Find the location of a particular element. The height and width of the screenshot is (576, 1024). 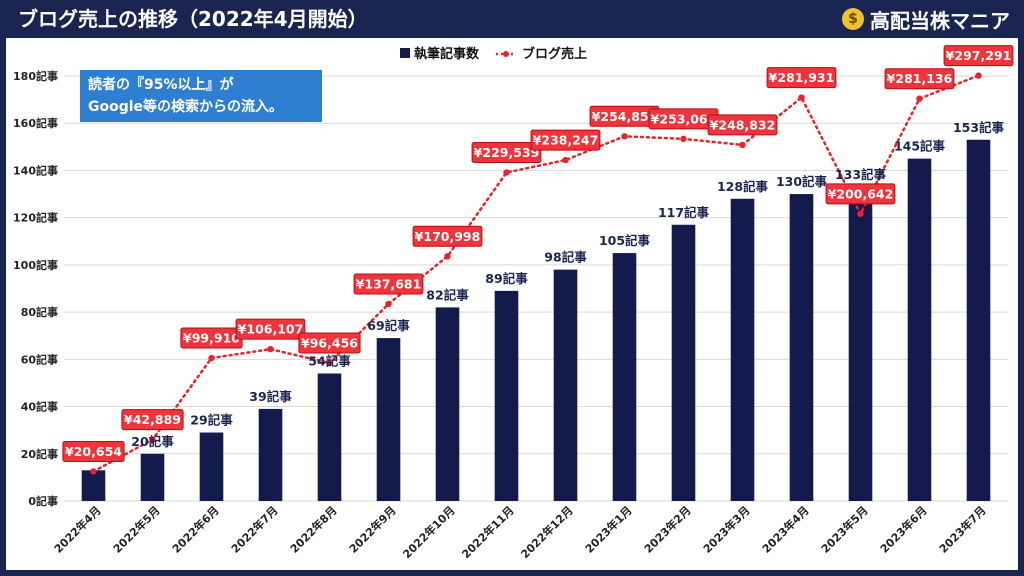

x-tick-label: 2022年10月 is located at coordinates (429, 532).